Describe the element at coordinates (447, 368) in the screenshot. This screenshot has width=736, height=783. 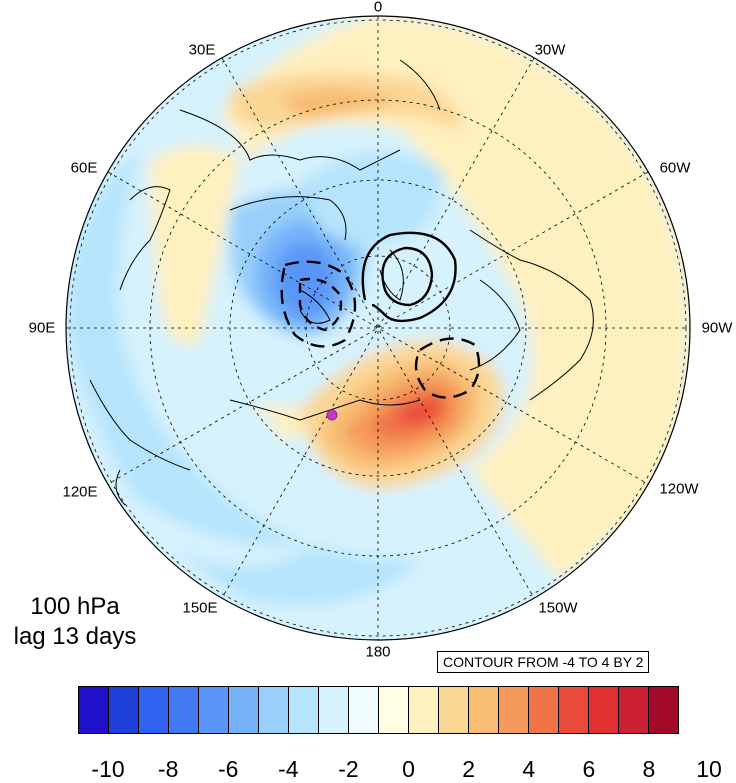
I see `contour-negative-2b` at that location.